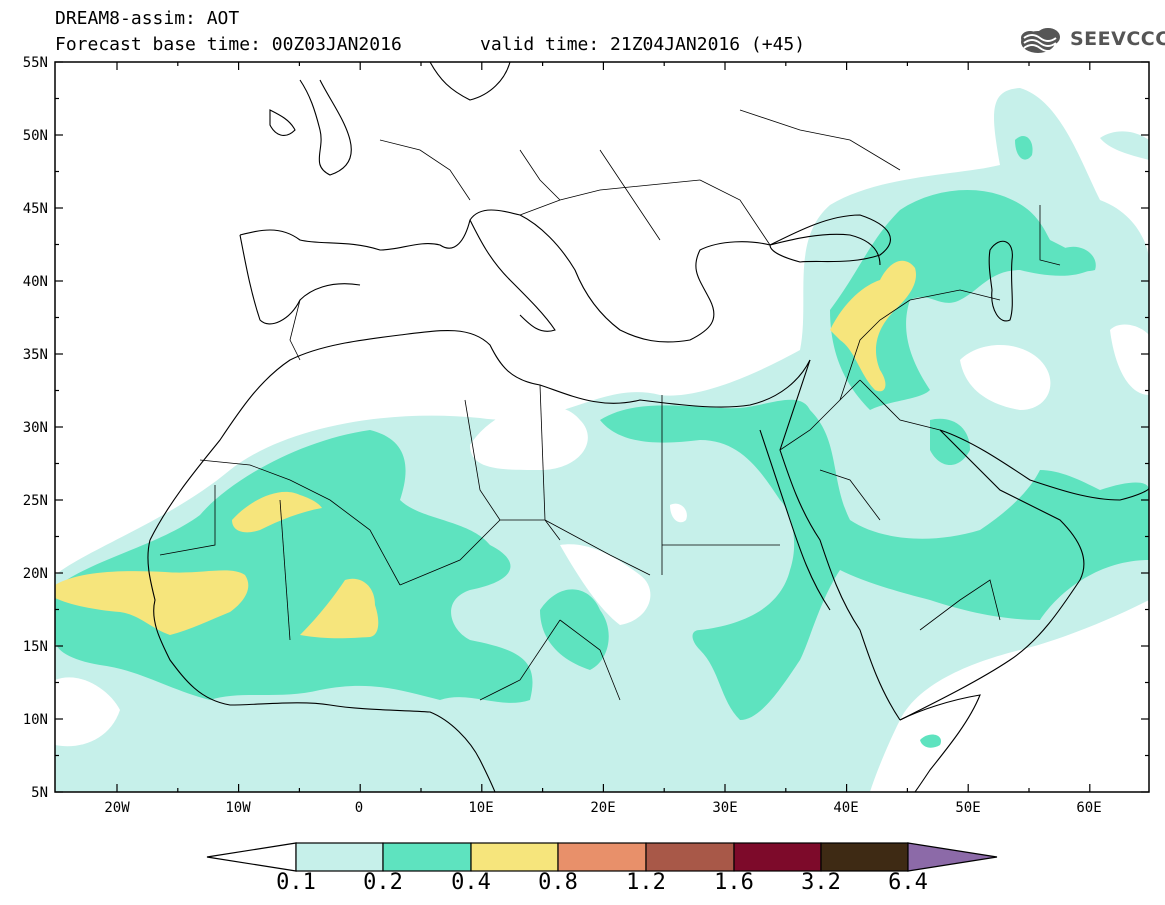 The width and height of the screenshot is (1165, 905). What do you see at coordinates (471, 882) in the screenshot?
I see `colorbar-label: 0.4` at bounding box center [471, 882].